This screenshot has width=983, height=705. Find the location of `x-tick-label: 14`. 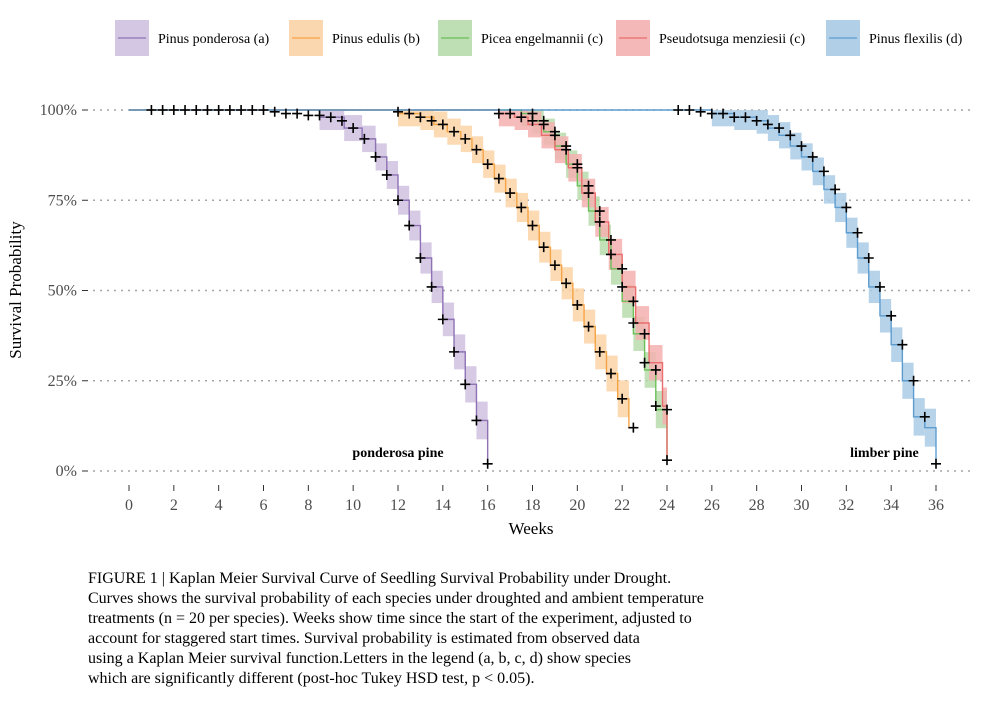

x-tick-label: 14 is located at coordinates (443, 505).